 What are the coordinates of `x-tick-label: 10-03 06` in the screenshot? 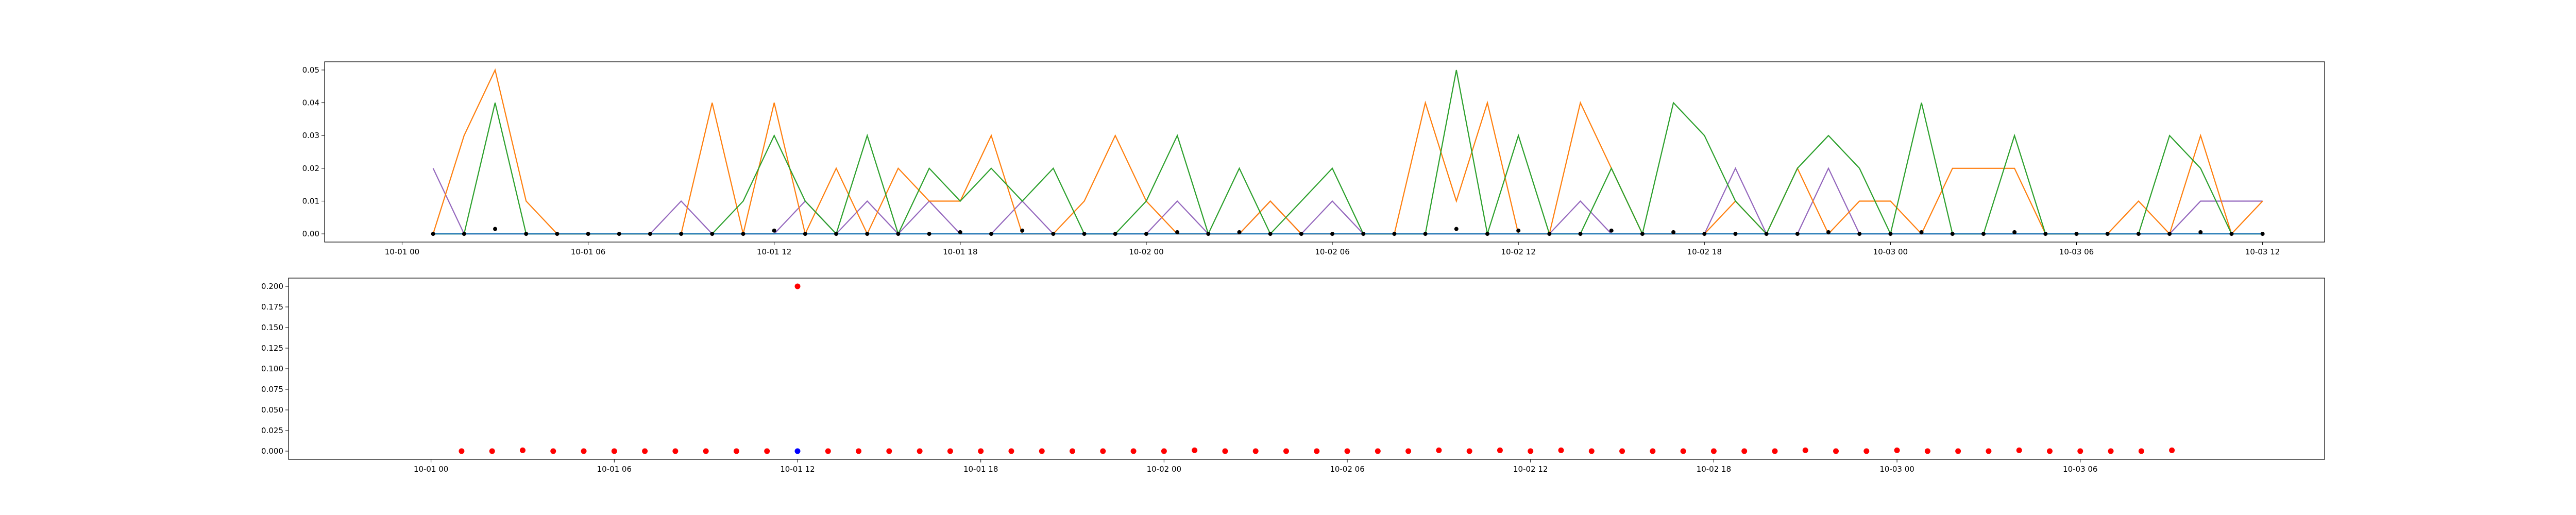 It's located at (2080, 469).